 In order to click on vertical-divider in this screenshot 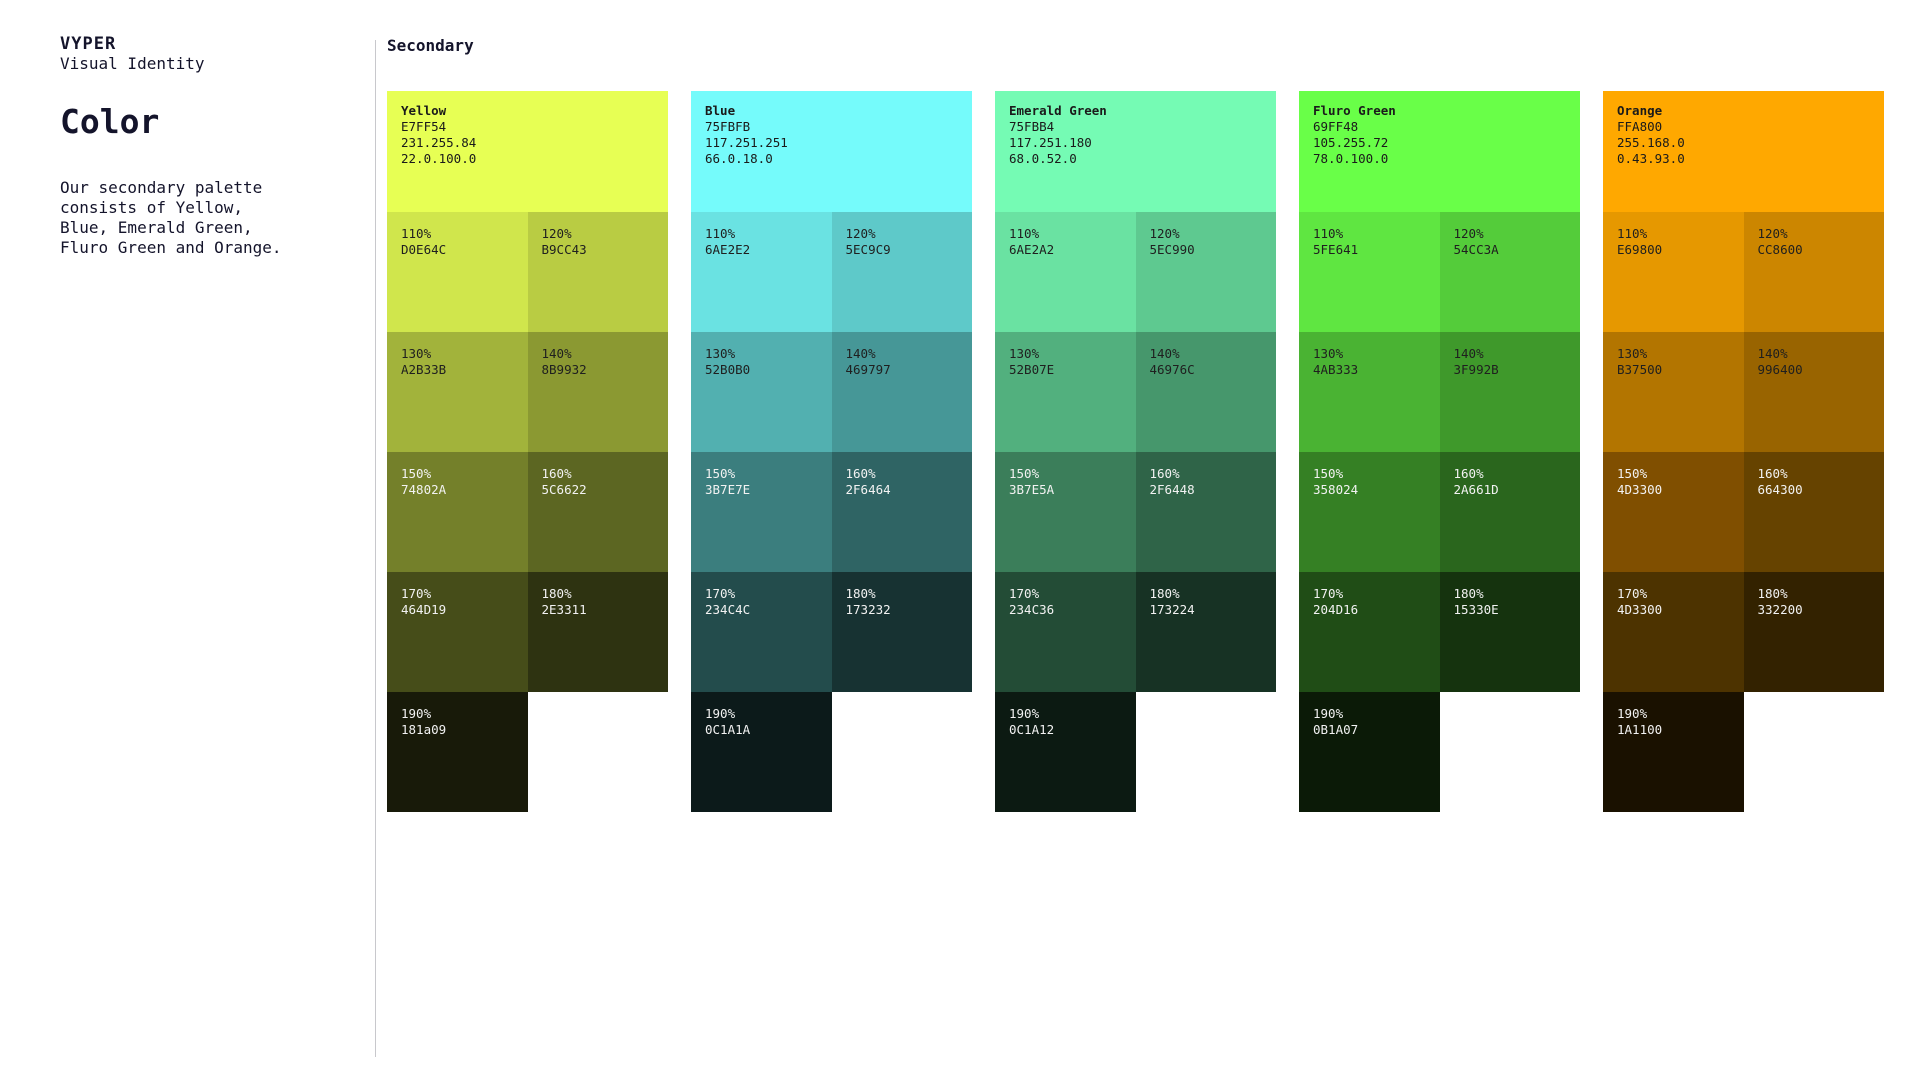, I will do `click(375, 548)`.